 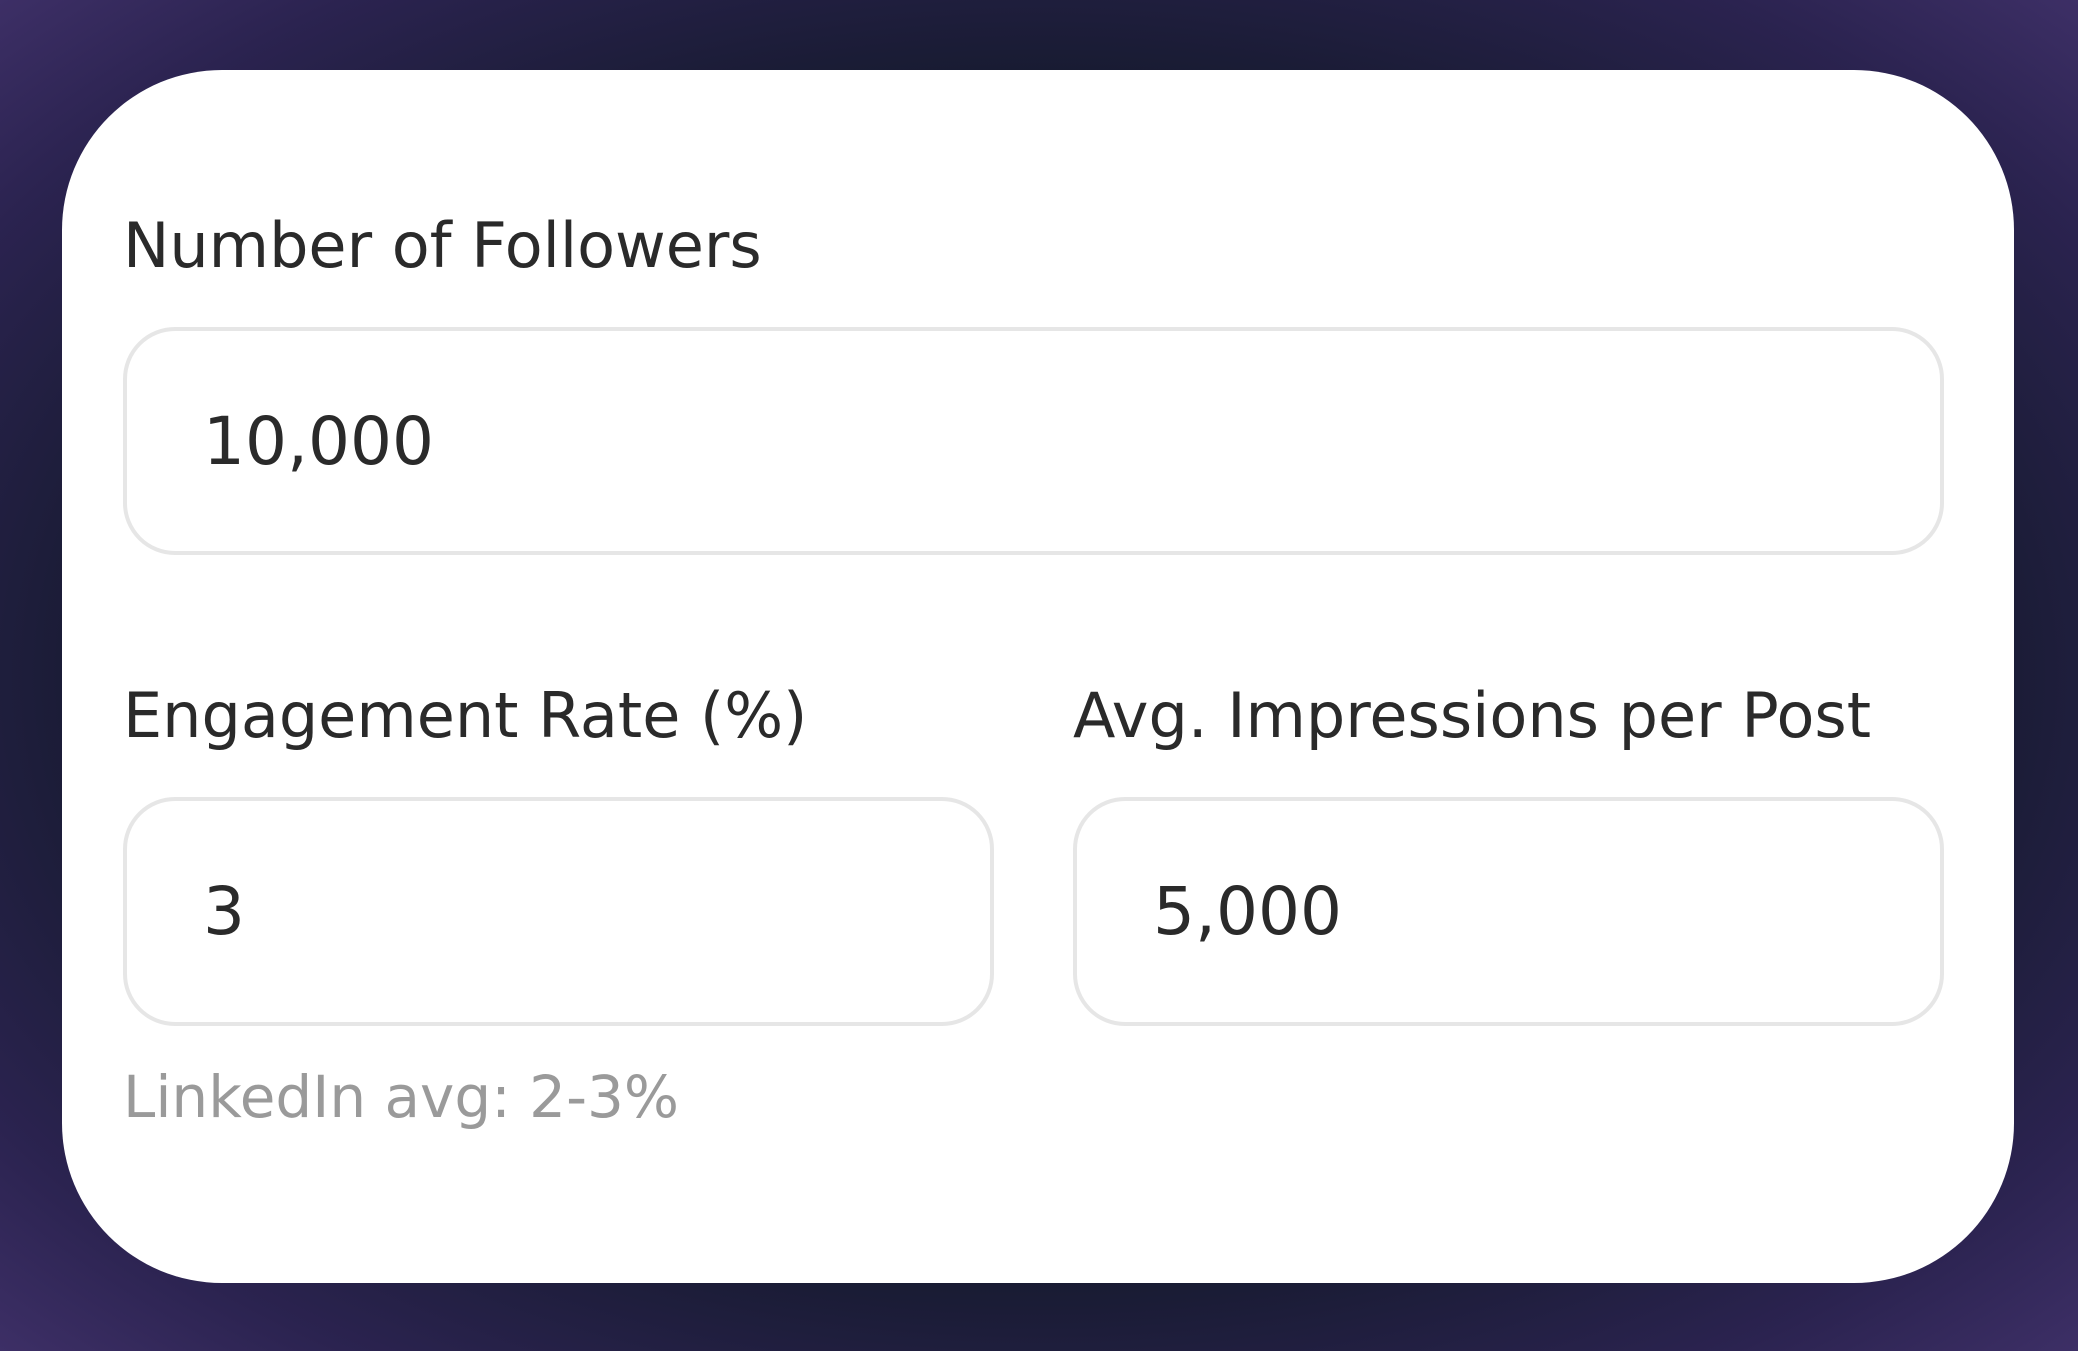 What do you see at coordinates (1508, 911) in the screenshot?
I see `text-input: 5,000` at bounding box center [1508, 911].